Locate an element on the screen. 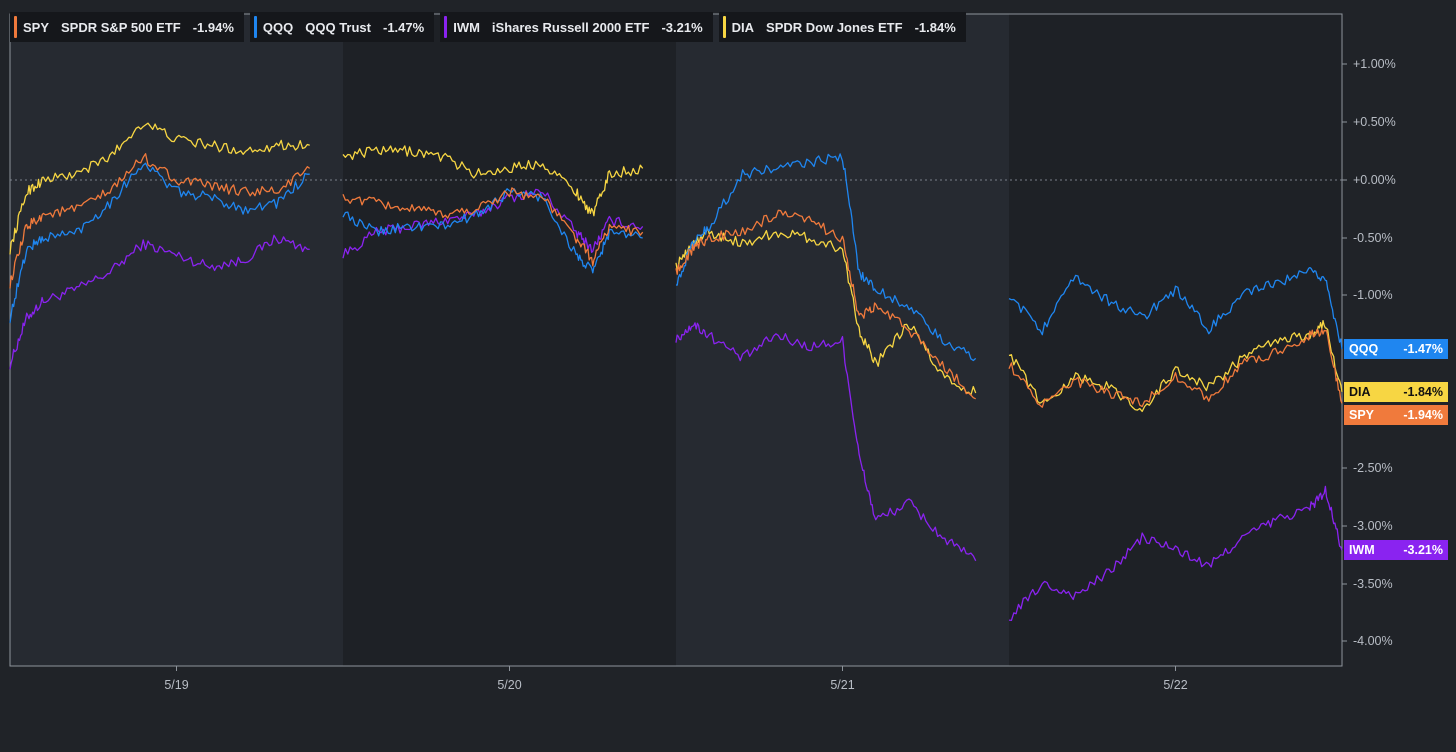 The height and width of the screenshot is (752, 1456). legend-ticker: IWM is located at coordinates (466, 27).